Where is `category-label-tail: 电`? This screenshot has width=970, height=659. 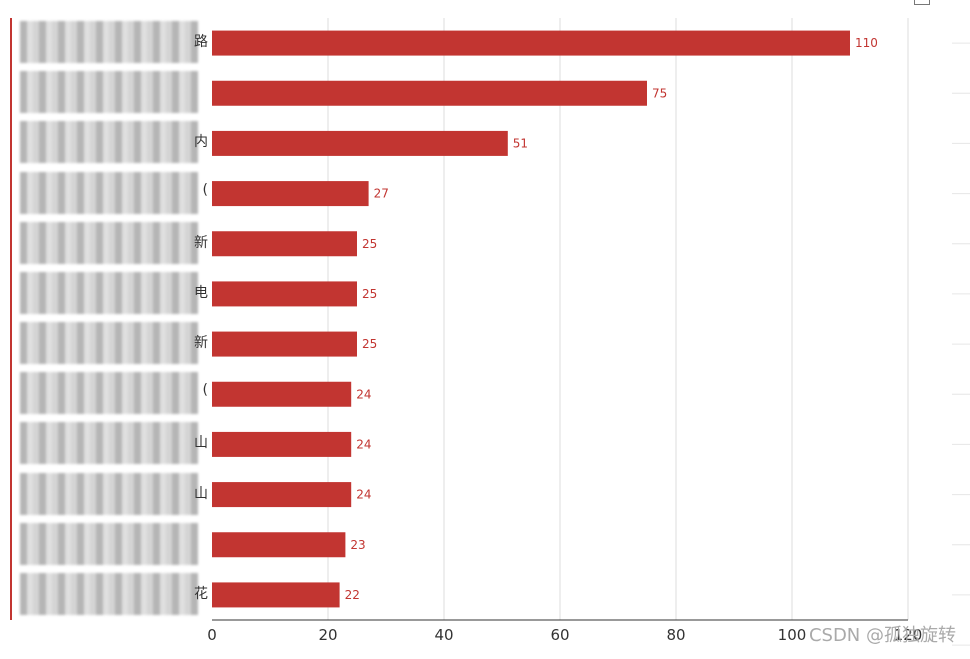
category-label-tail: 电 is located at coordinates (201, 292).